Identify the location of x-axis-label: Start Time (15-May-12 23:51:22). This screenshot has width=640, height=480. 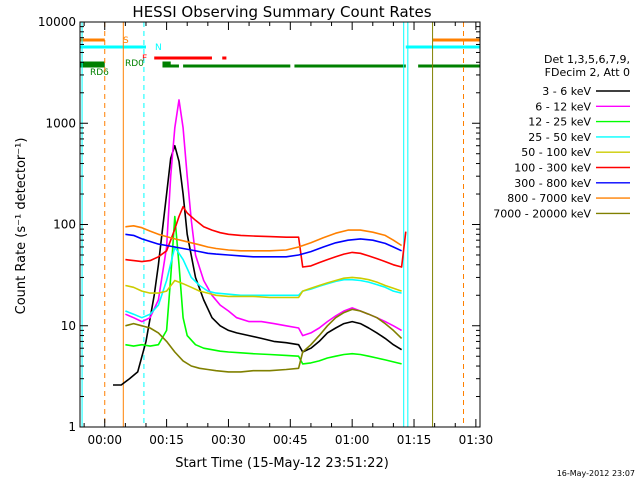
(282, 463).